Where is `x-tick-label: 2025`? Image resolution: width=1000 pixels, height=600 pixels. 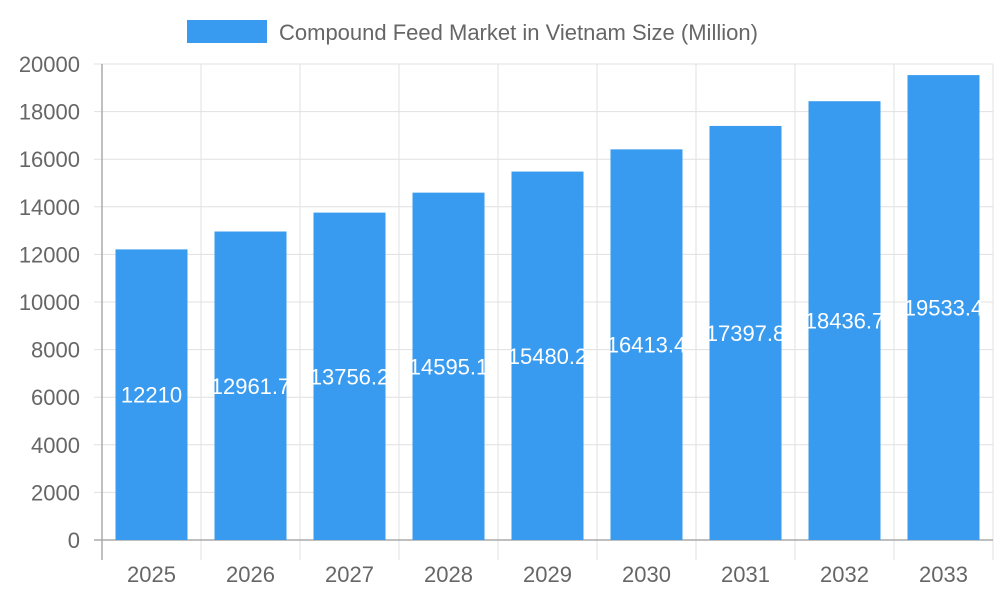 x-tick-label: 2025 is located at coordinates (151, 574).